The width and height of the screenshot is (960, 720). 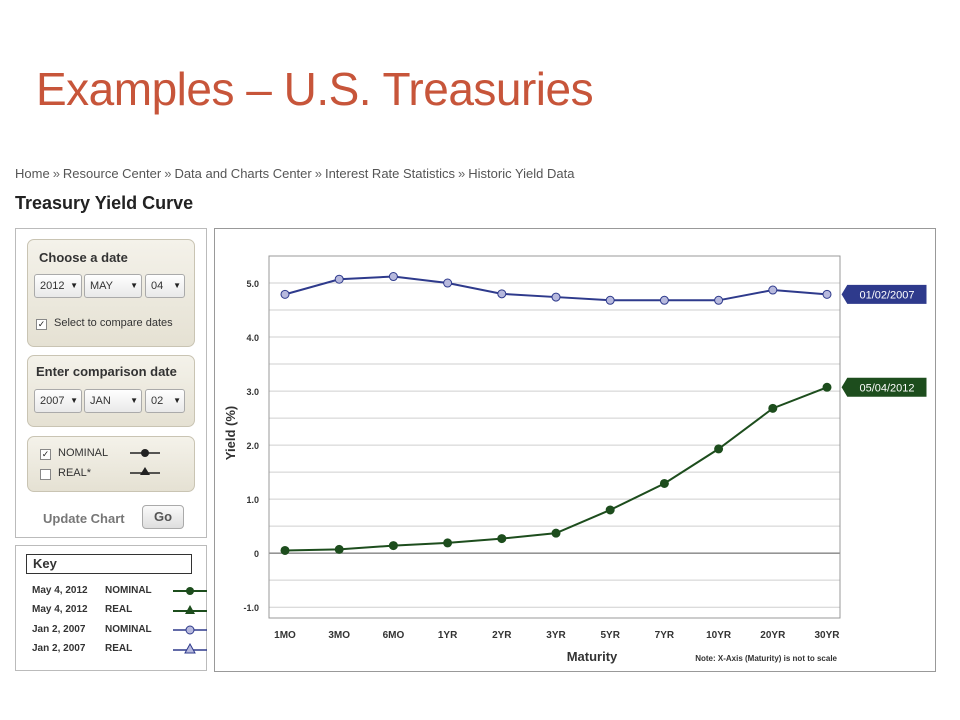 What do you see at coordinates (165, 401) in the screenshot?
I see `comparison-day-select: 02 ▼` at bounding box center [165, 401].